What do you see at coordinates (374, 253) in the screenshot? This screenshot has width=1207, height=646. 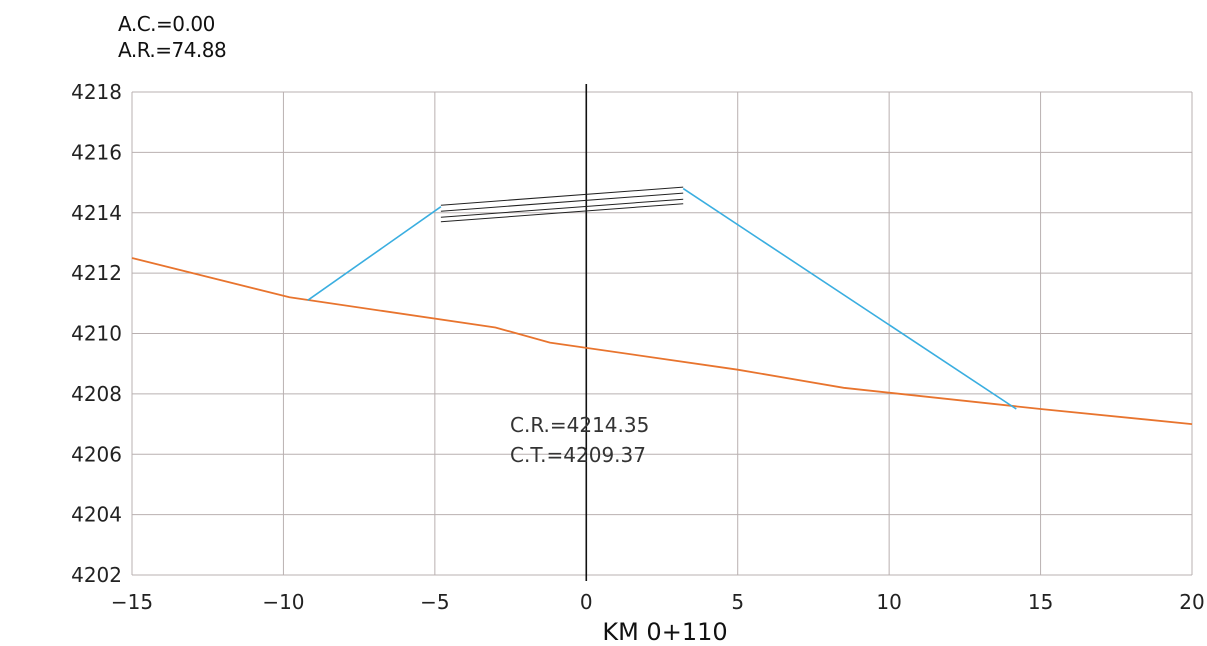 I see `slope-left-line` at bounding box center [374, 253].